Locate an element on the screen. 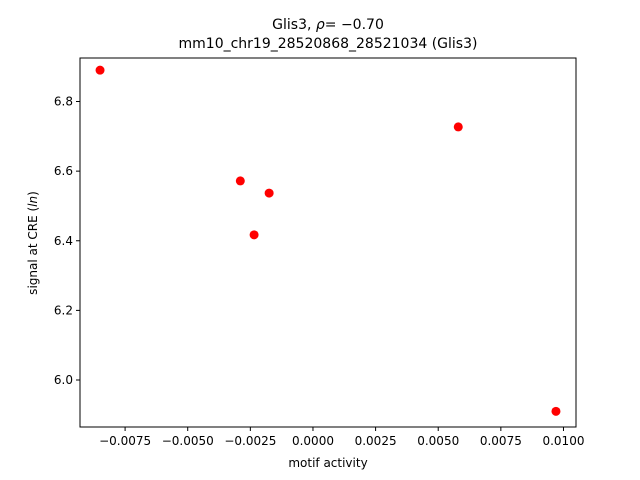 Image resolution: width=640 pixels, height=480 pixels. title-value: = −0.70 is located at coordinates (354, 25).